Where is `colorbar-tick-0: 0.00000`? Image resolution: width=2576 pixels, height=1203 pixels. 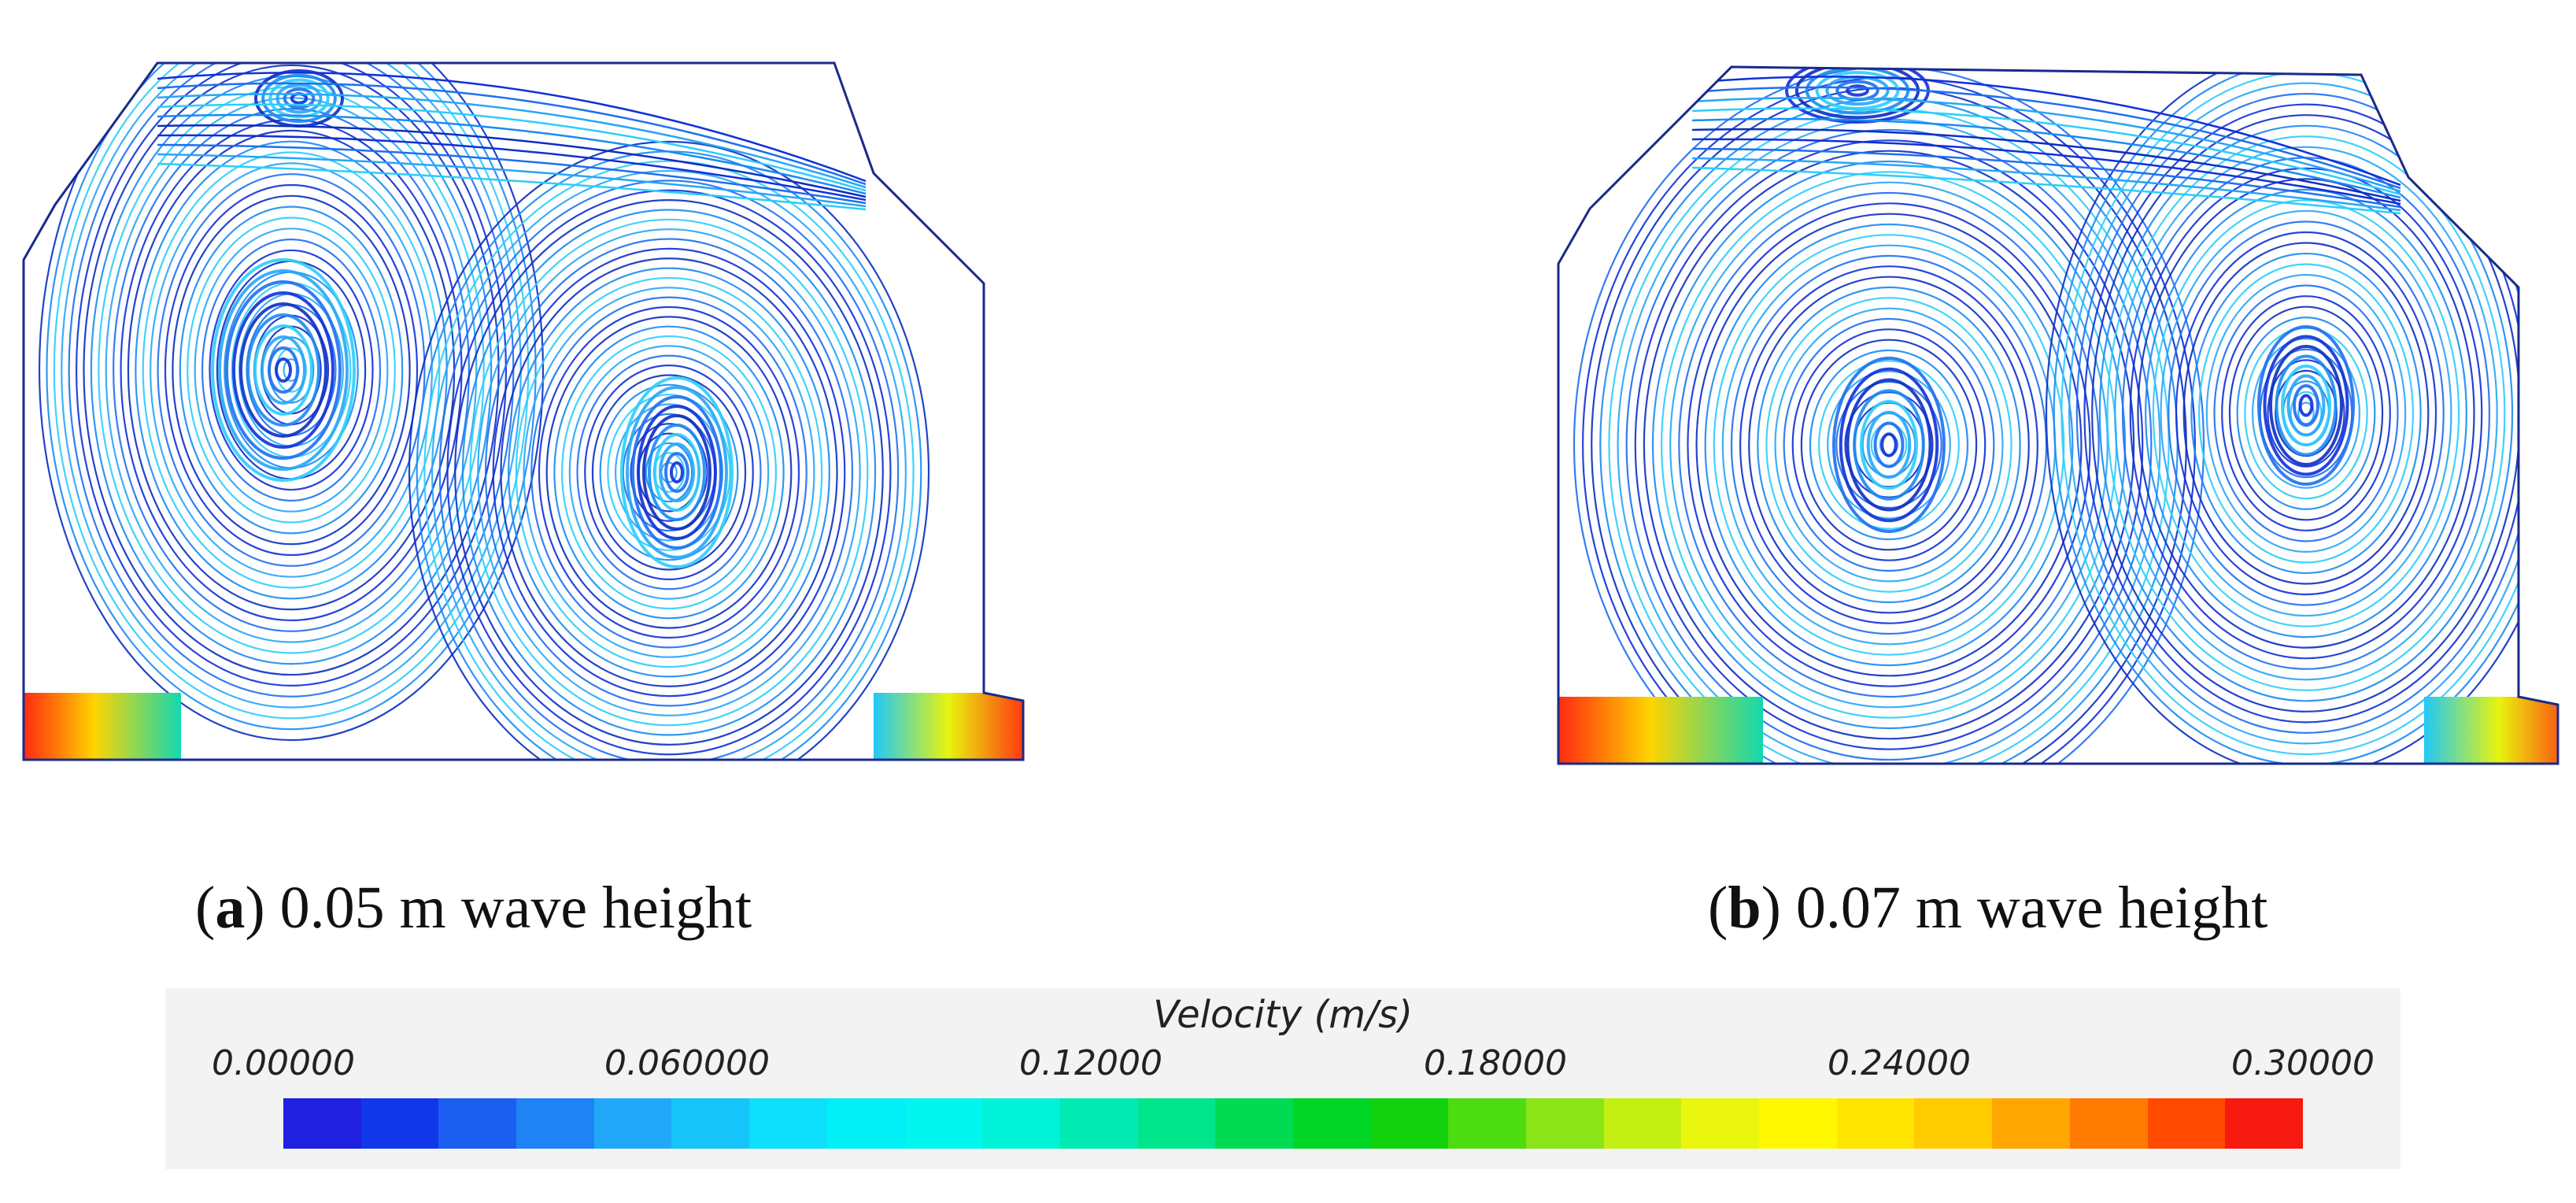 colorbar-tick-0: 0.00000 is located at coordinates (283, 1063).